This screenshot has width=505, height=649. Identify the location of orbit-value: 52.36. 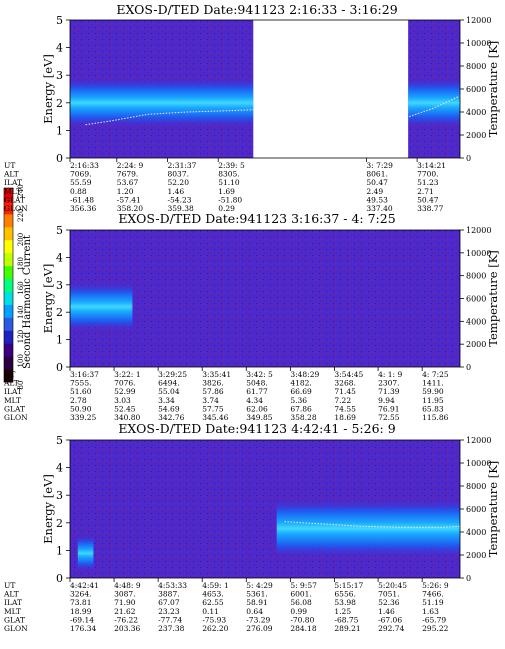
(389, 602).